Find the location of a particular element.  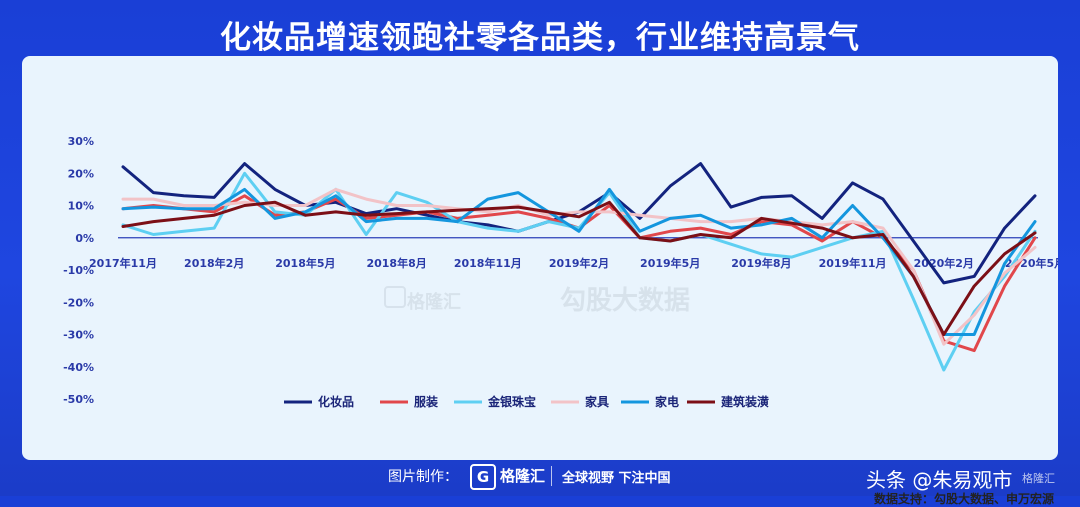

footer-bar: 图片制作： G 格隆汇 全球视野 下注中国 头条 @朱易观市 格隆汇 is located at coordinates (540, 479).